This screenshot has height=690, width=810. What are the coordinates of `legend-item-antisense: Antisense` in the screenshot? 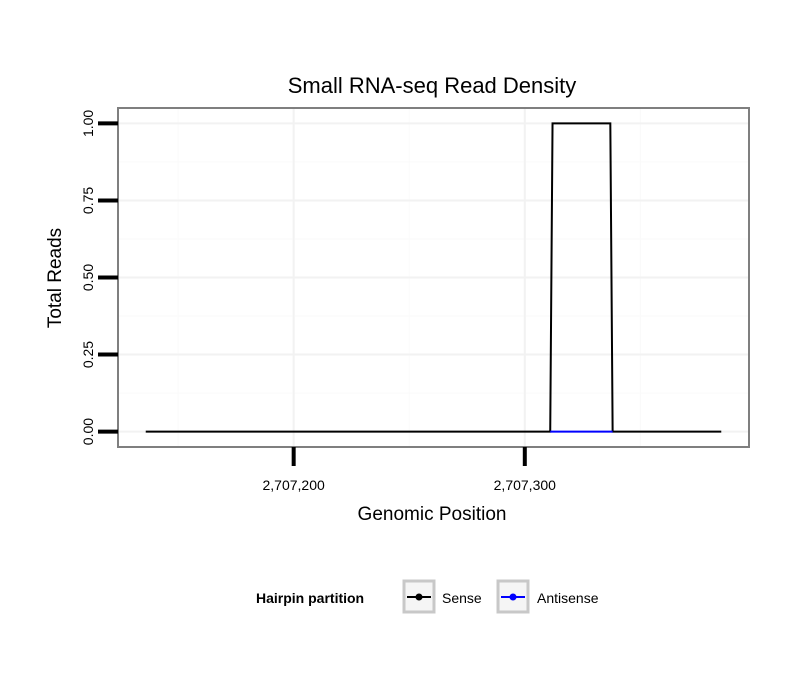 It's located at (547, 596).